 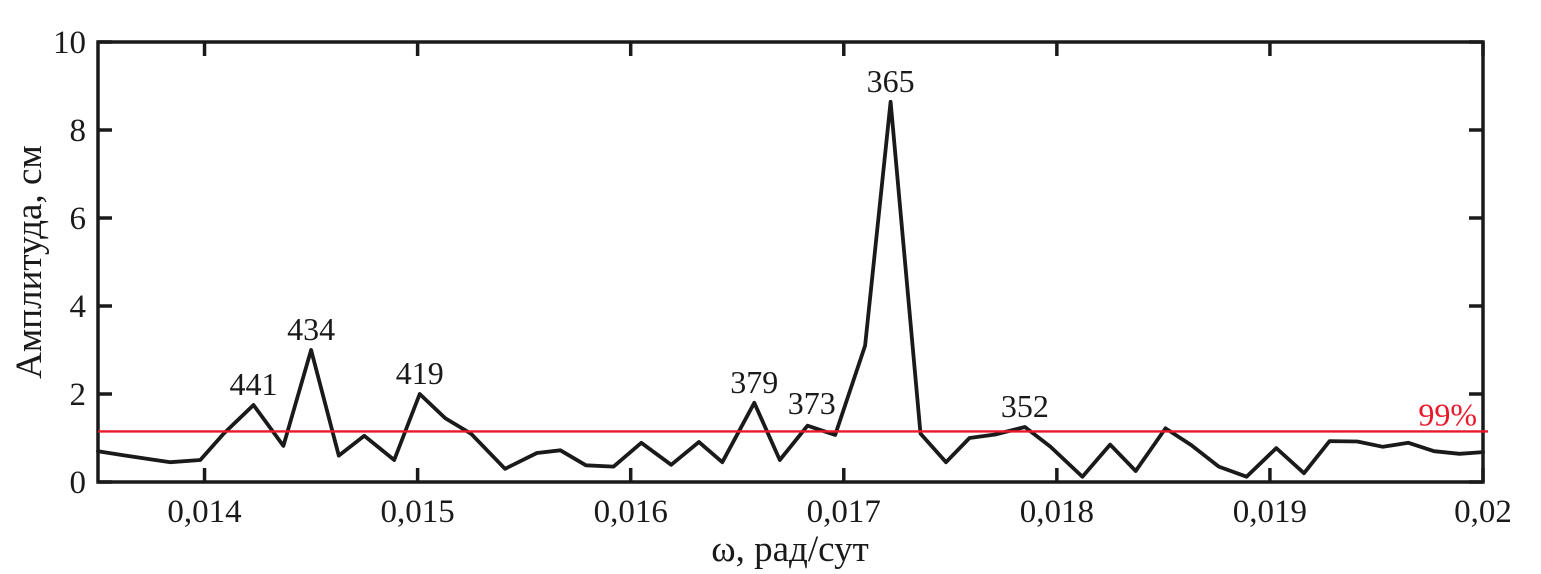 I want to click on peak-label-352: 352, so click(x=1025, y=406).